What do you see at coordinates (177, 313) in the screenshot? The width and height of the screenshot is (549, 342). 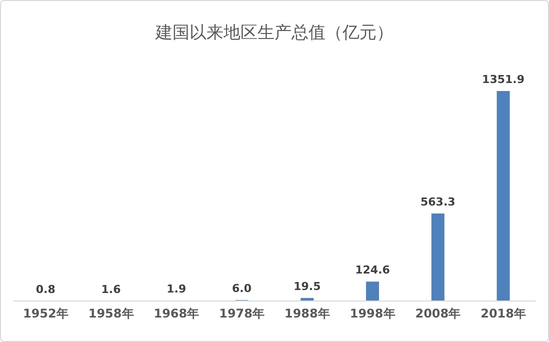 I see `x-tick-label: 1968年` at bounding box center [177, 313].